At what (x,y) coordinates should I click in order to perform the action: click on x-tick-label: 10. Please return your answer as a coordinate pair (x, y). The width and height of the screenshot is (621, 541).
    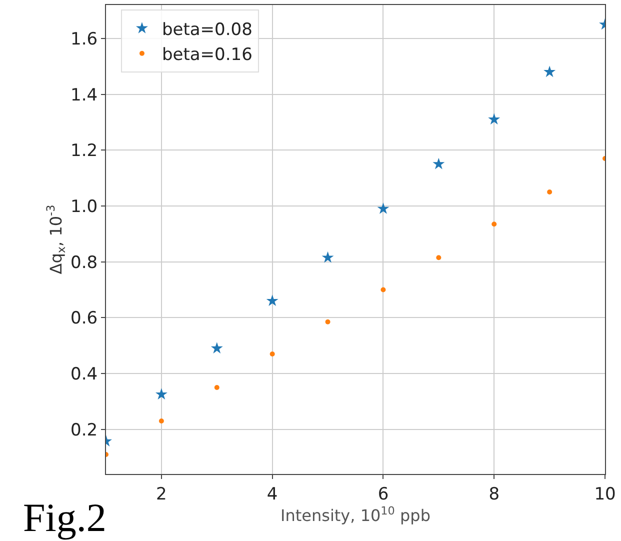
    Looking at the image, I should click on (605, 494).